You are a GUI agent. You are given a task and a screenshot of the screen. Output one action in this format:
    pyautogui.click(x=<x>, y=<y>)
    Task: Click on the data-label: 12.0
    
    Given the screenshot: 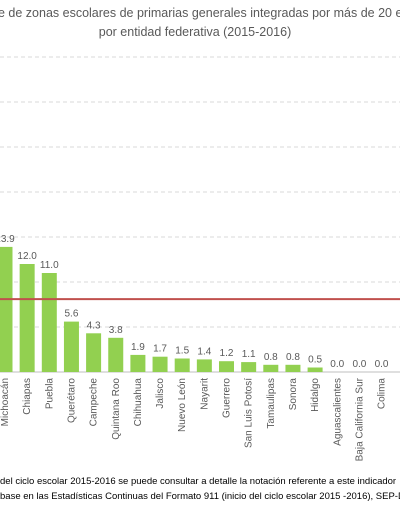 What is the action you would take?
    pyautogui.click(x=27, y=256)
    